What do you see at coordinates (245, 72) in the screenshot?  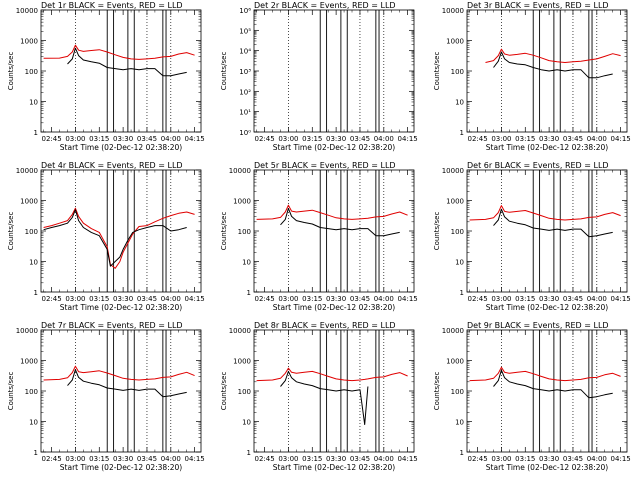 I see `y-tick-label: 10³` at bounding box center [245, 72].